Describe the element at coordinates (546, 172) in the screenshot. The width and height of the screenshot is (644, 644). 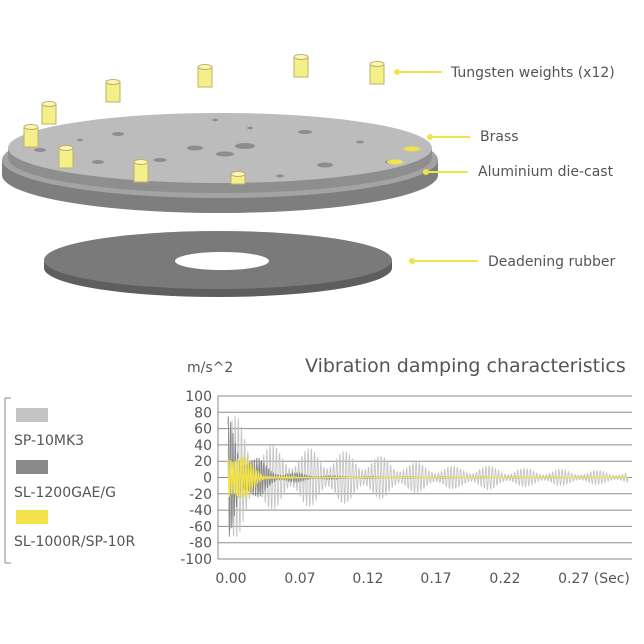
I see `label-aluminium: Aluminium die-cast` at that location.